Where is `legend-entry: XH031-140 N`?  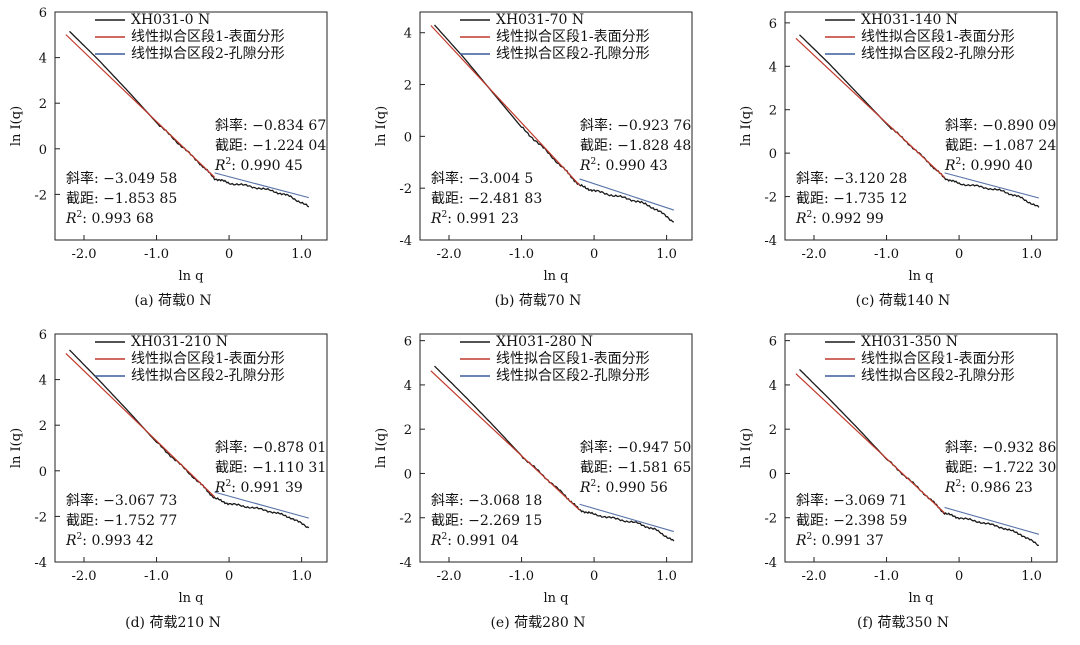
legend-entry: XH031-140 N is located at coordinates (909, 20).